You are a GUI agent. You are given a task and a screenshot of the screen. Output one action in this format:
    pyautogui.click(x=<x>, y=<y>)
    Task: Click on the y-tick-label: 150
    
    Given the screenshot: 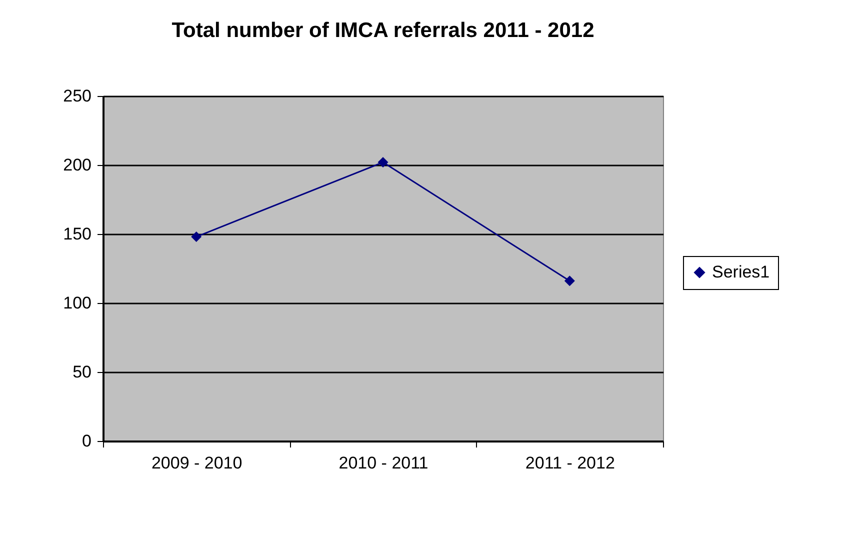 What is the action you would take?
    pyautogui.click(x=77, y=234)
    